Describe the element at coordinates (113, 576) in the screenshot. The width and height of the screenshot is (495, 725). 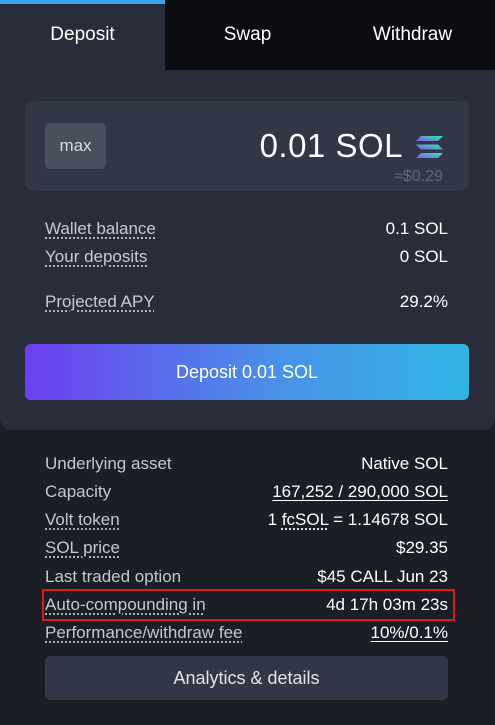
I see `last-traded-option-label: Last traded option` at that location.